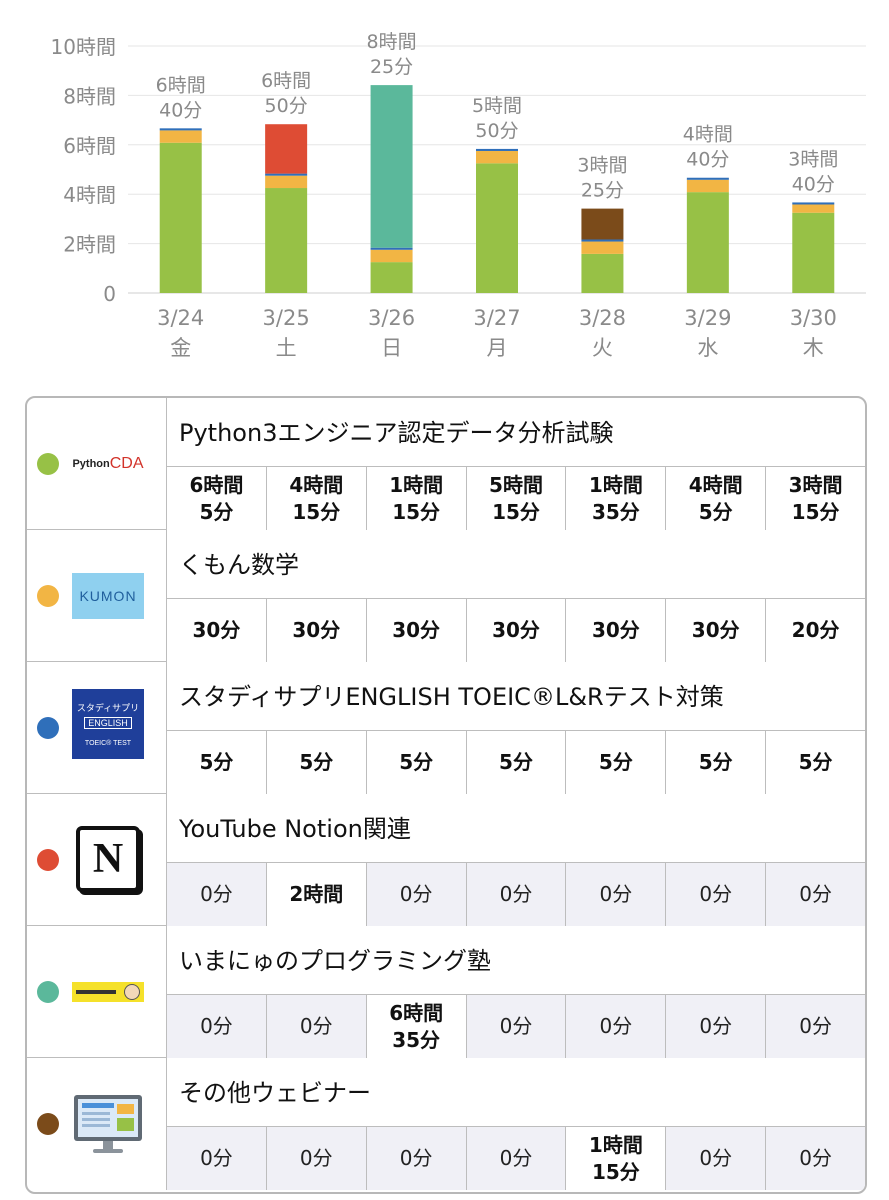 The height and width of the screenshot is (1200, 889). Describe the element at coordinates (602, 348) in the screenshot. I see `x-weekday-label: 火` at that location.